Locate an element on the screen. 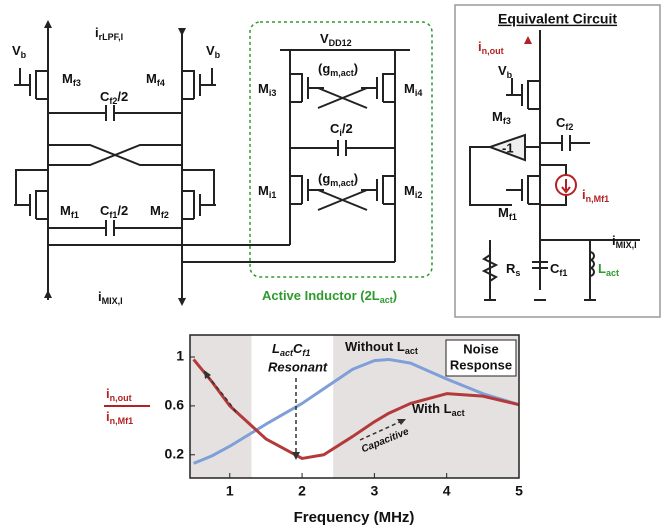  y-tick-label: 1 is located at coordinates (180, 356).